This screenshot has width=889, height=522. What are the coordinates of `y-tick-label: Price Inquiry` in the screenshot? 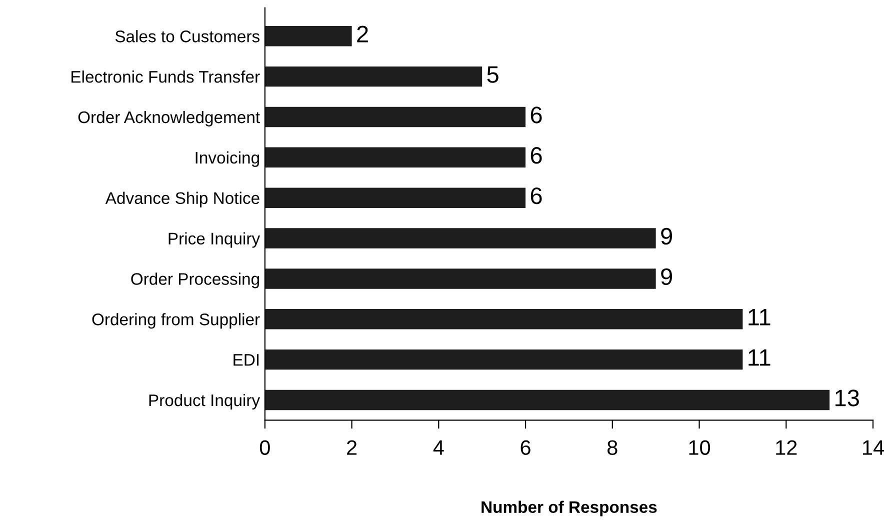 It's located at (214, 240).